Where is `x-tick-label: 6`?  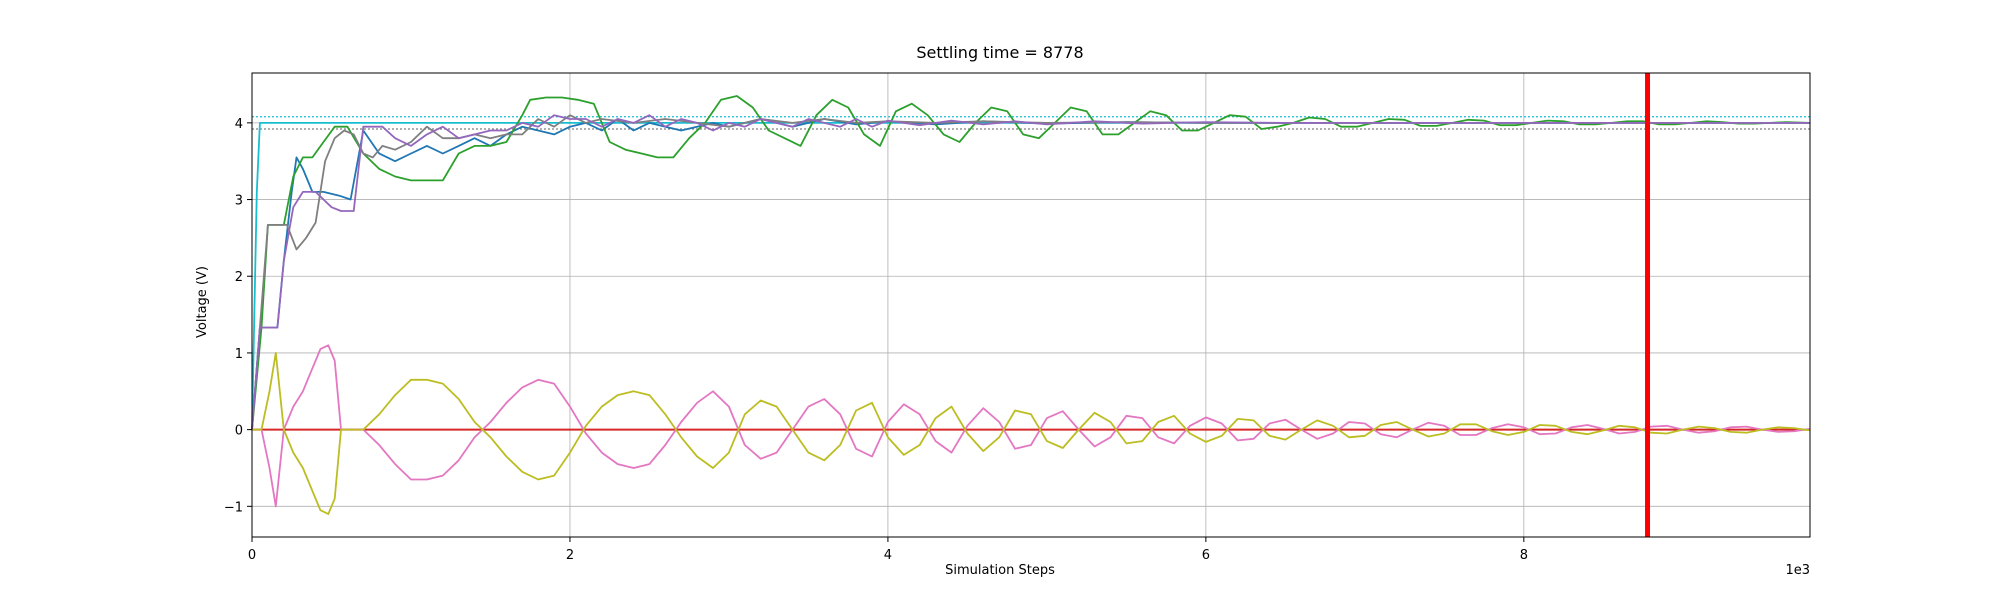
x-tick-label: 6 is located at coordinates (1206, 555).